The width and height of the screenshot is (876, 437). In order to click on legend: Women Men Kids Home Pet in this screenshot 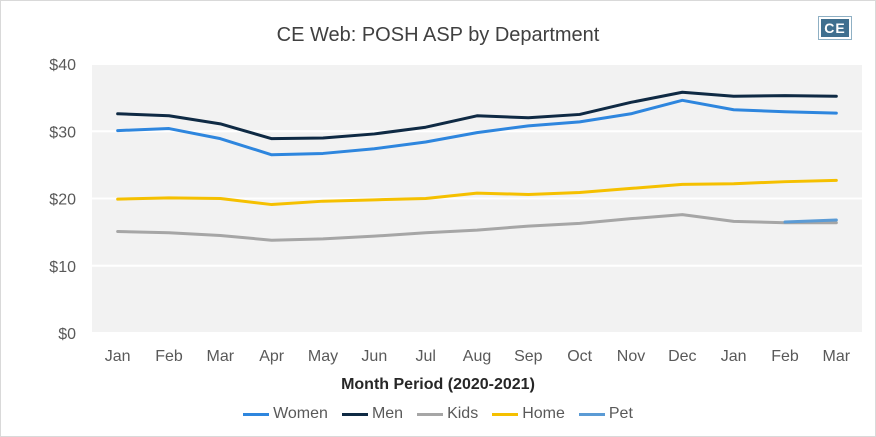, I will do `click(438, 414)`.